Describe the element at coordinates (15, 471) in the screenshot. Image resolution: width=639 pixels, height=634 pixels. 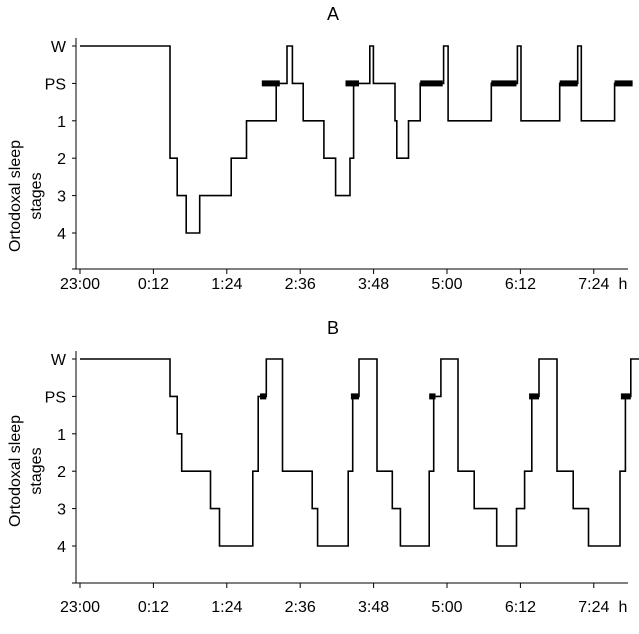
I see `panel-b-ylabel-line1: Ortodoxal sleep` at that location.